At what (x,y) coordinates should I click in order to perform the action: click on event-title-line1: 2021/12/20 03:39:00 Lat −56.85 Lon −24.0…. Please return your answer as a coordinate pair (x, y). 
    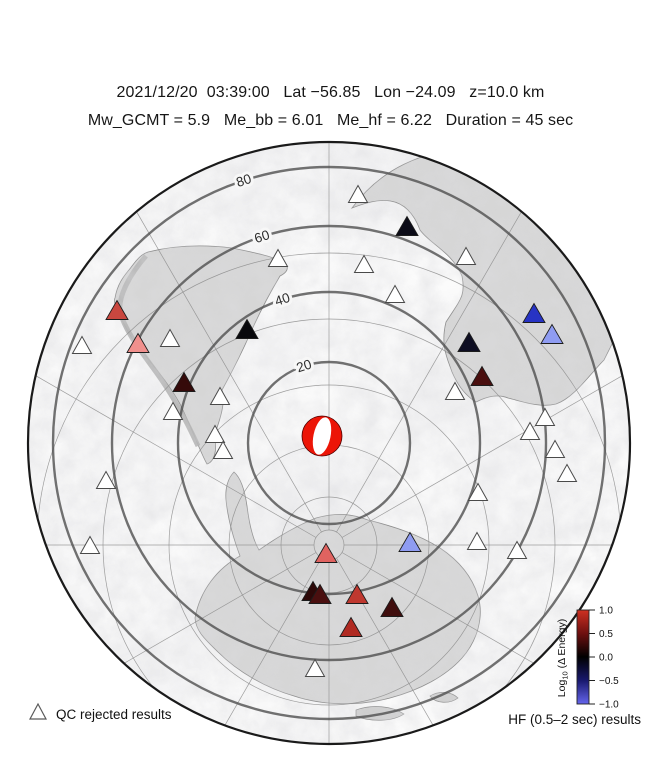
    Looking at the image, I should click on (330, 92).